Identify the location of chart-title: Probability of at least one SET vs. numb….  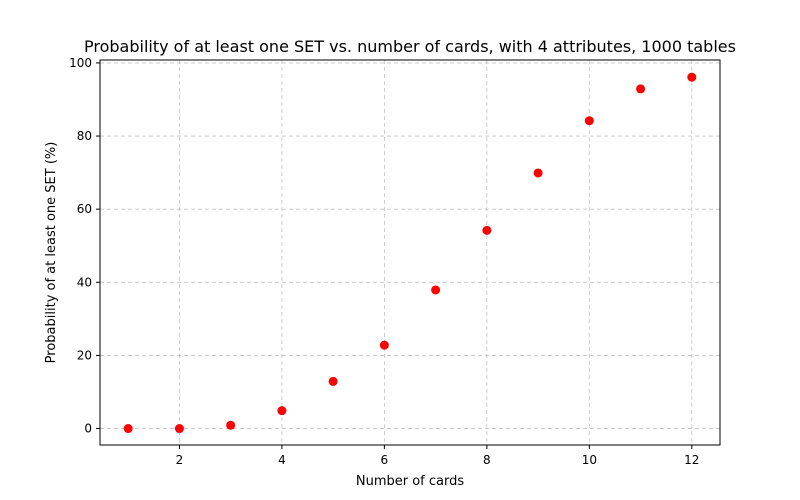
(410, 46).